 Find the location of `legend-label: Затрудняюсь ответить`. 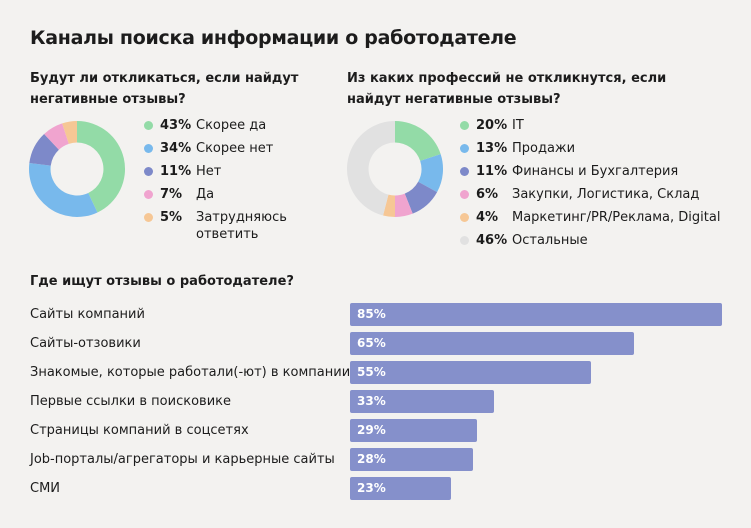

legend-label: Затрудняюсь ответить is located at coordinates (241, 226).